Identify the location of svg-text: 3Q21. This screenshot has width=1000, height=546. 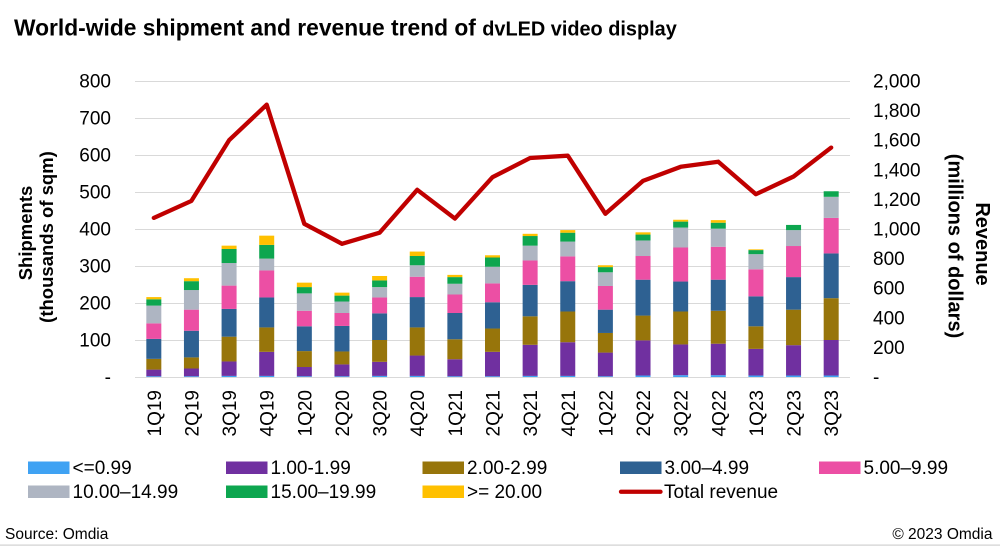
(531, 413).